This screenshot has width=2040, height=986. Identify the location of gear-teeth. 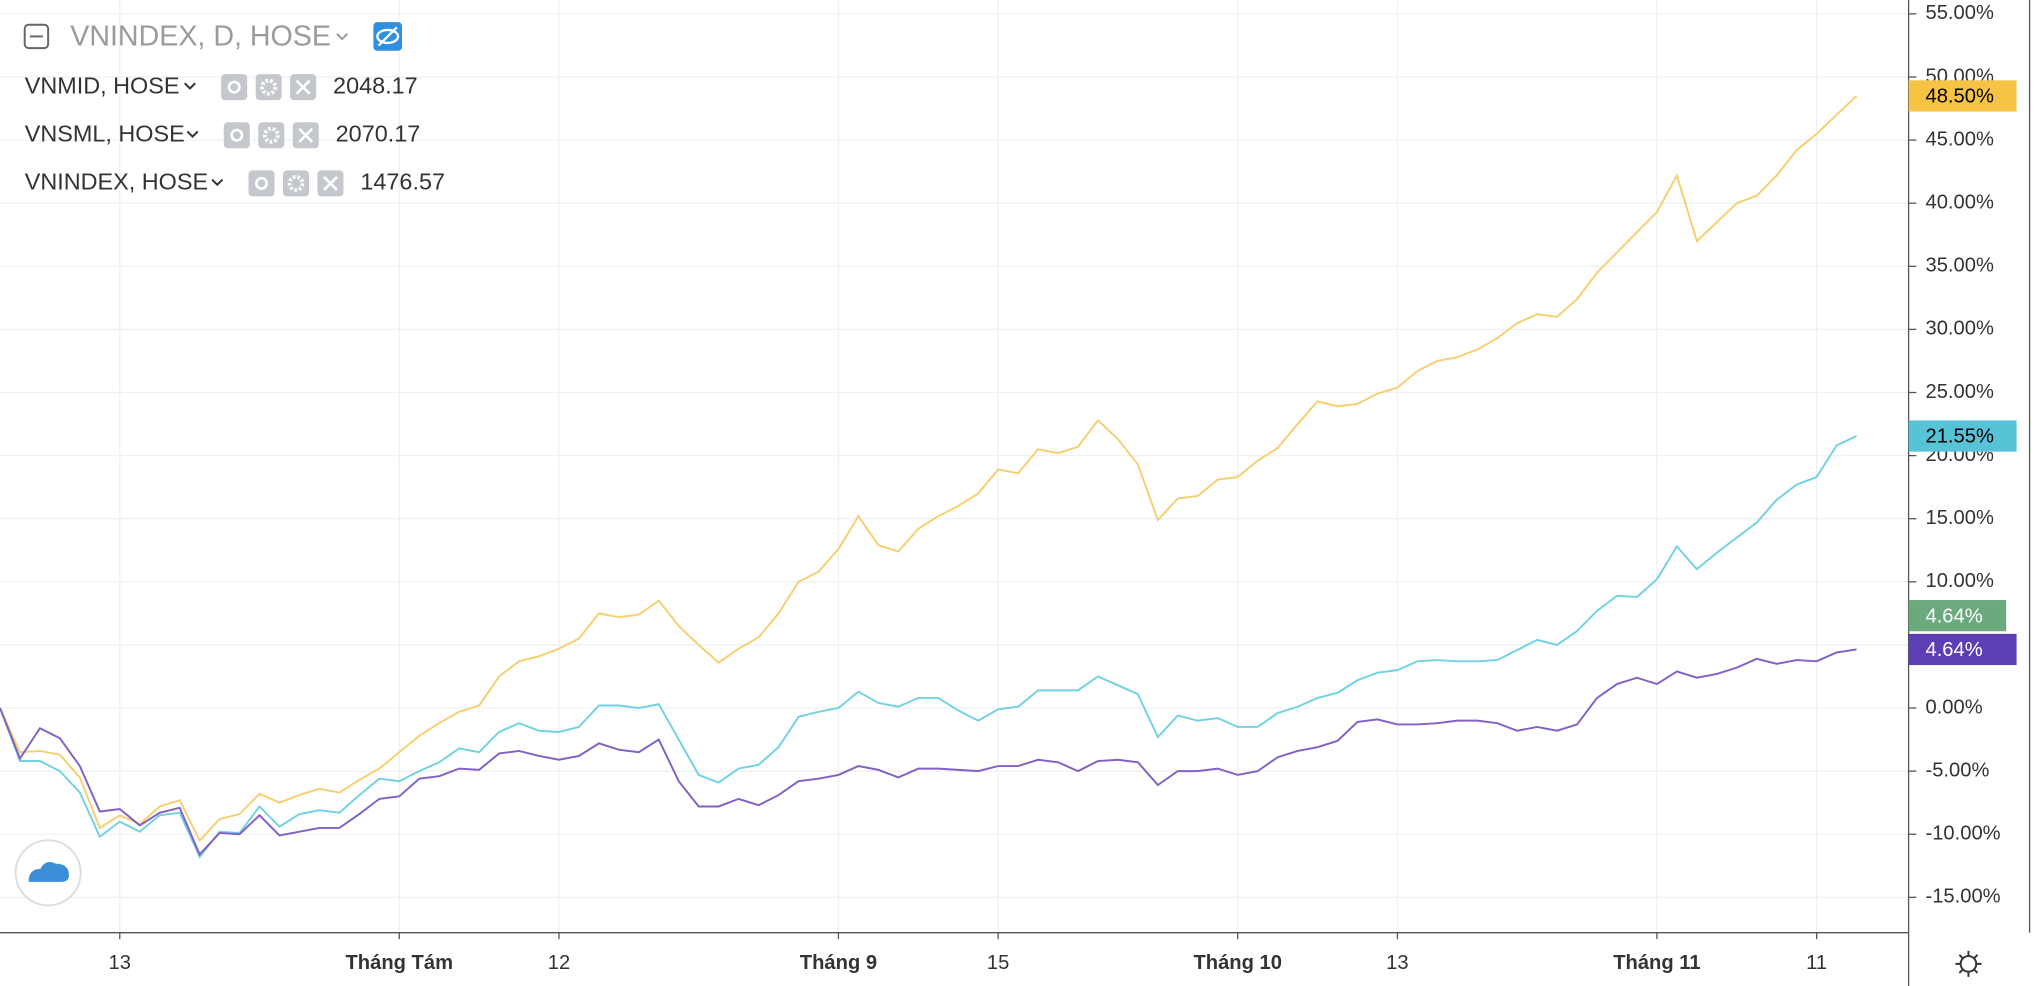
(1968, 963).